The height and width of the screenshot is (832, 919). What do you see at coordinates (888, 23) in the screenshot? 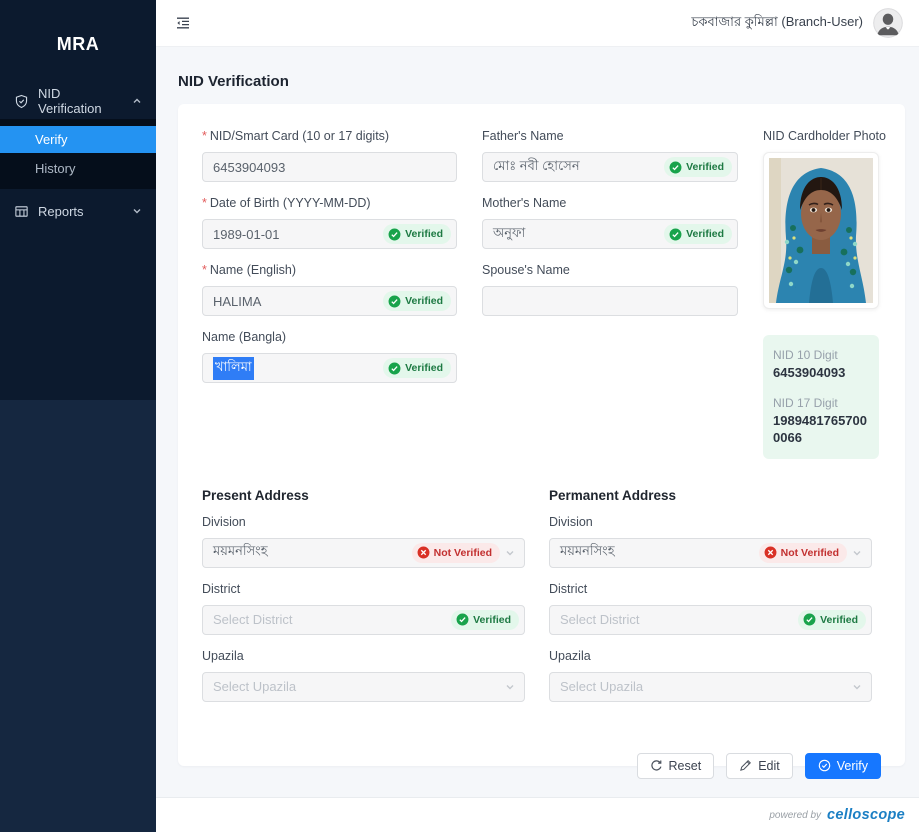
I see `user-avatar-icon` at bounding box center [888, 23].